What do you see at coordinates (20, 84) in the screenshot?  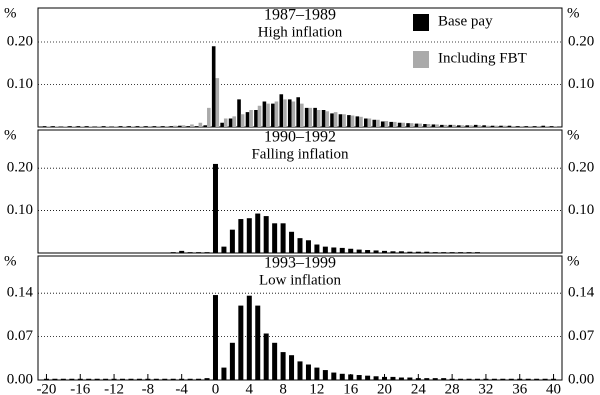 I see `y-tick-label: 0.10` at bounding box center [20, 84].